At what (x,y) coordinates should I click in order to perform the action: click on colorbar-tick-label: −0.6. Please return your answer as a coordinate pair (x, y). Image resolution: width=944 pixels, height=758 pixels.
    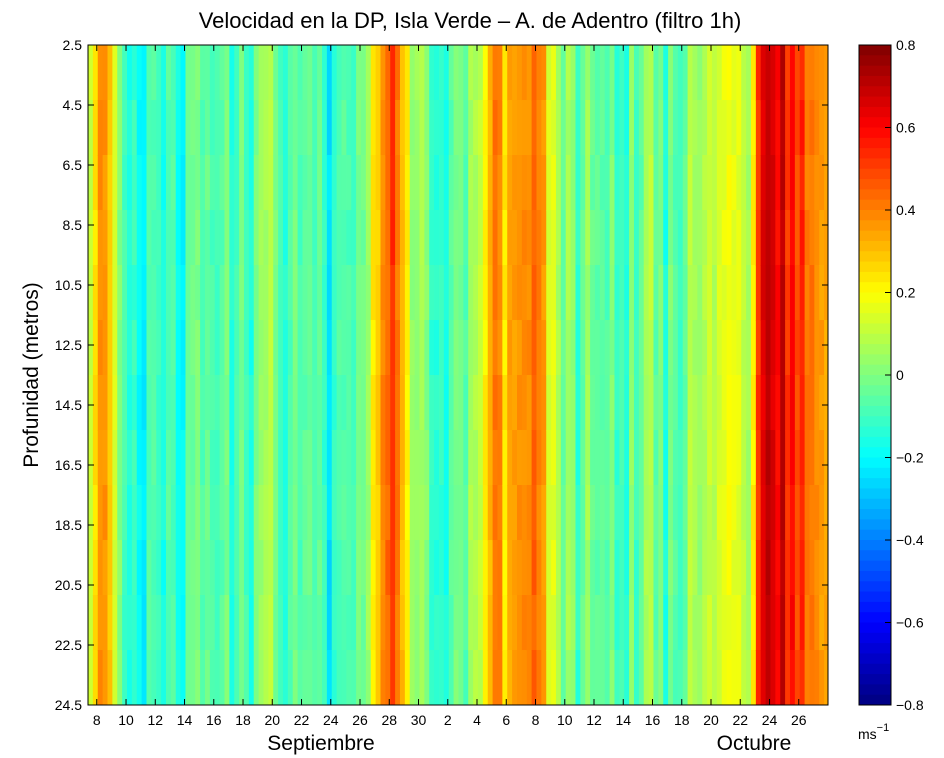
    Looking at the image, I should click on (910, 623).